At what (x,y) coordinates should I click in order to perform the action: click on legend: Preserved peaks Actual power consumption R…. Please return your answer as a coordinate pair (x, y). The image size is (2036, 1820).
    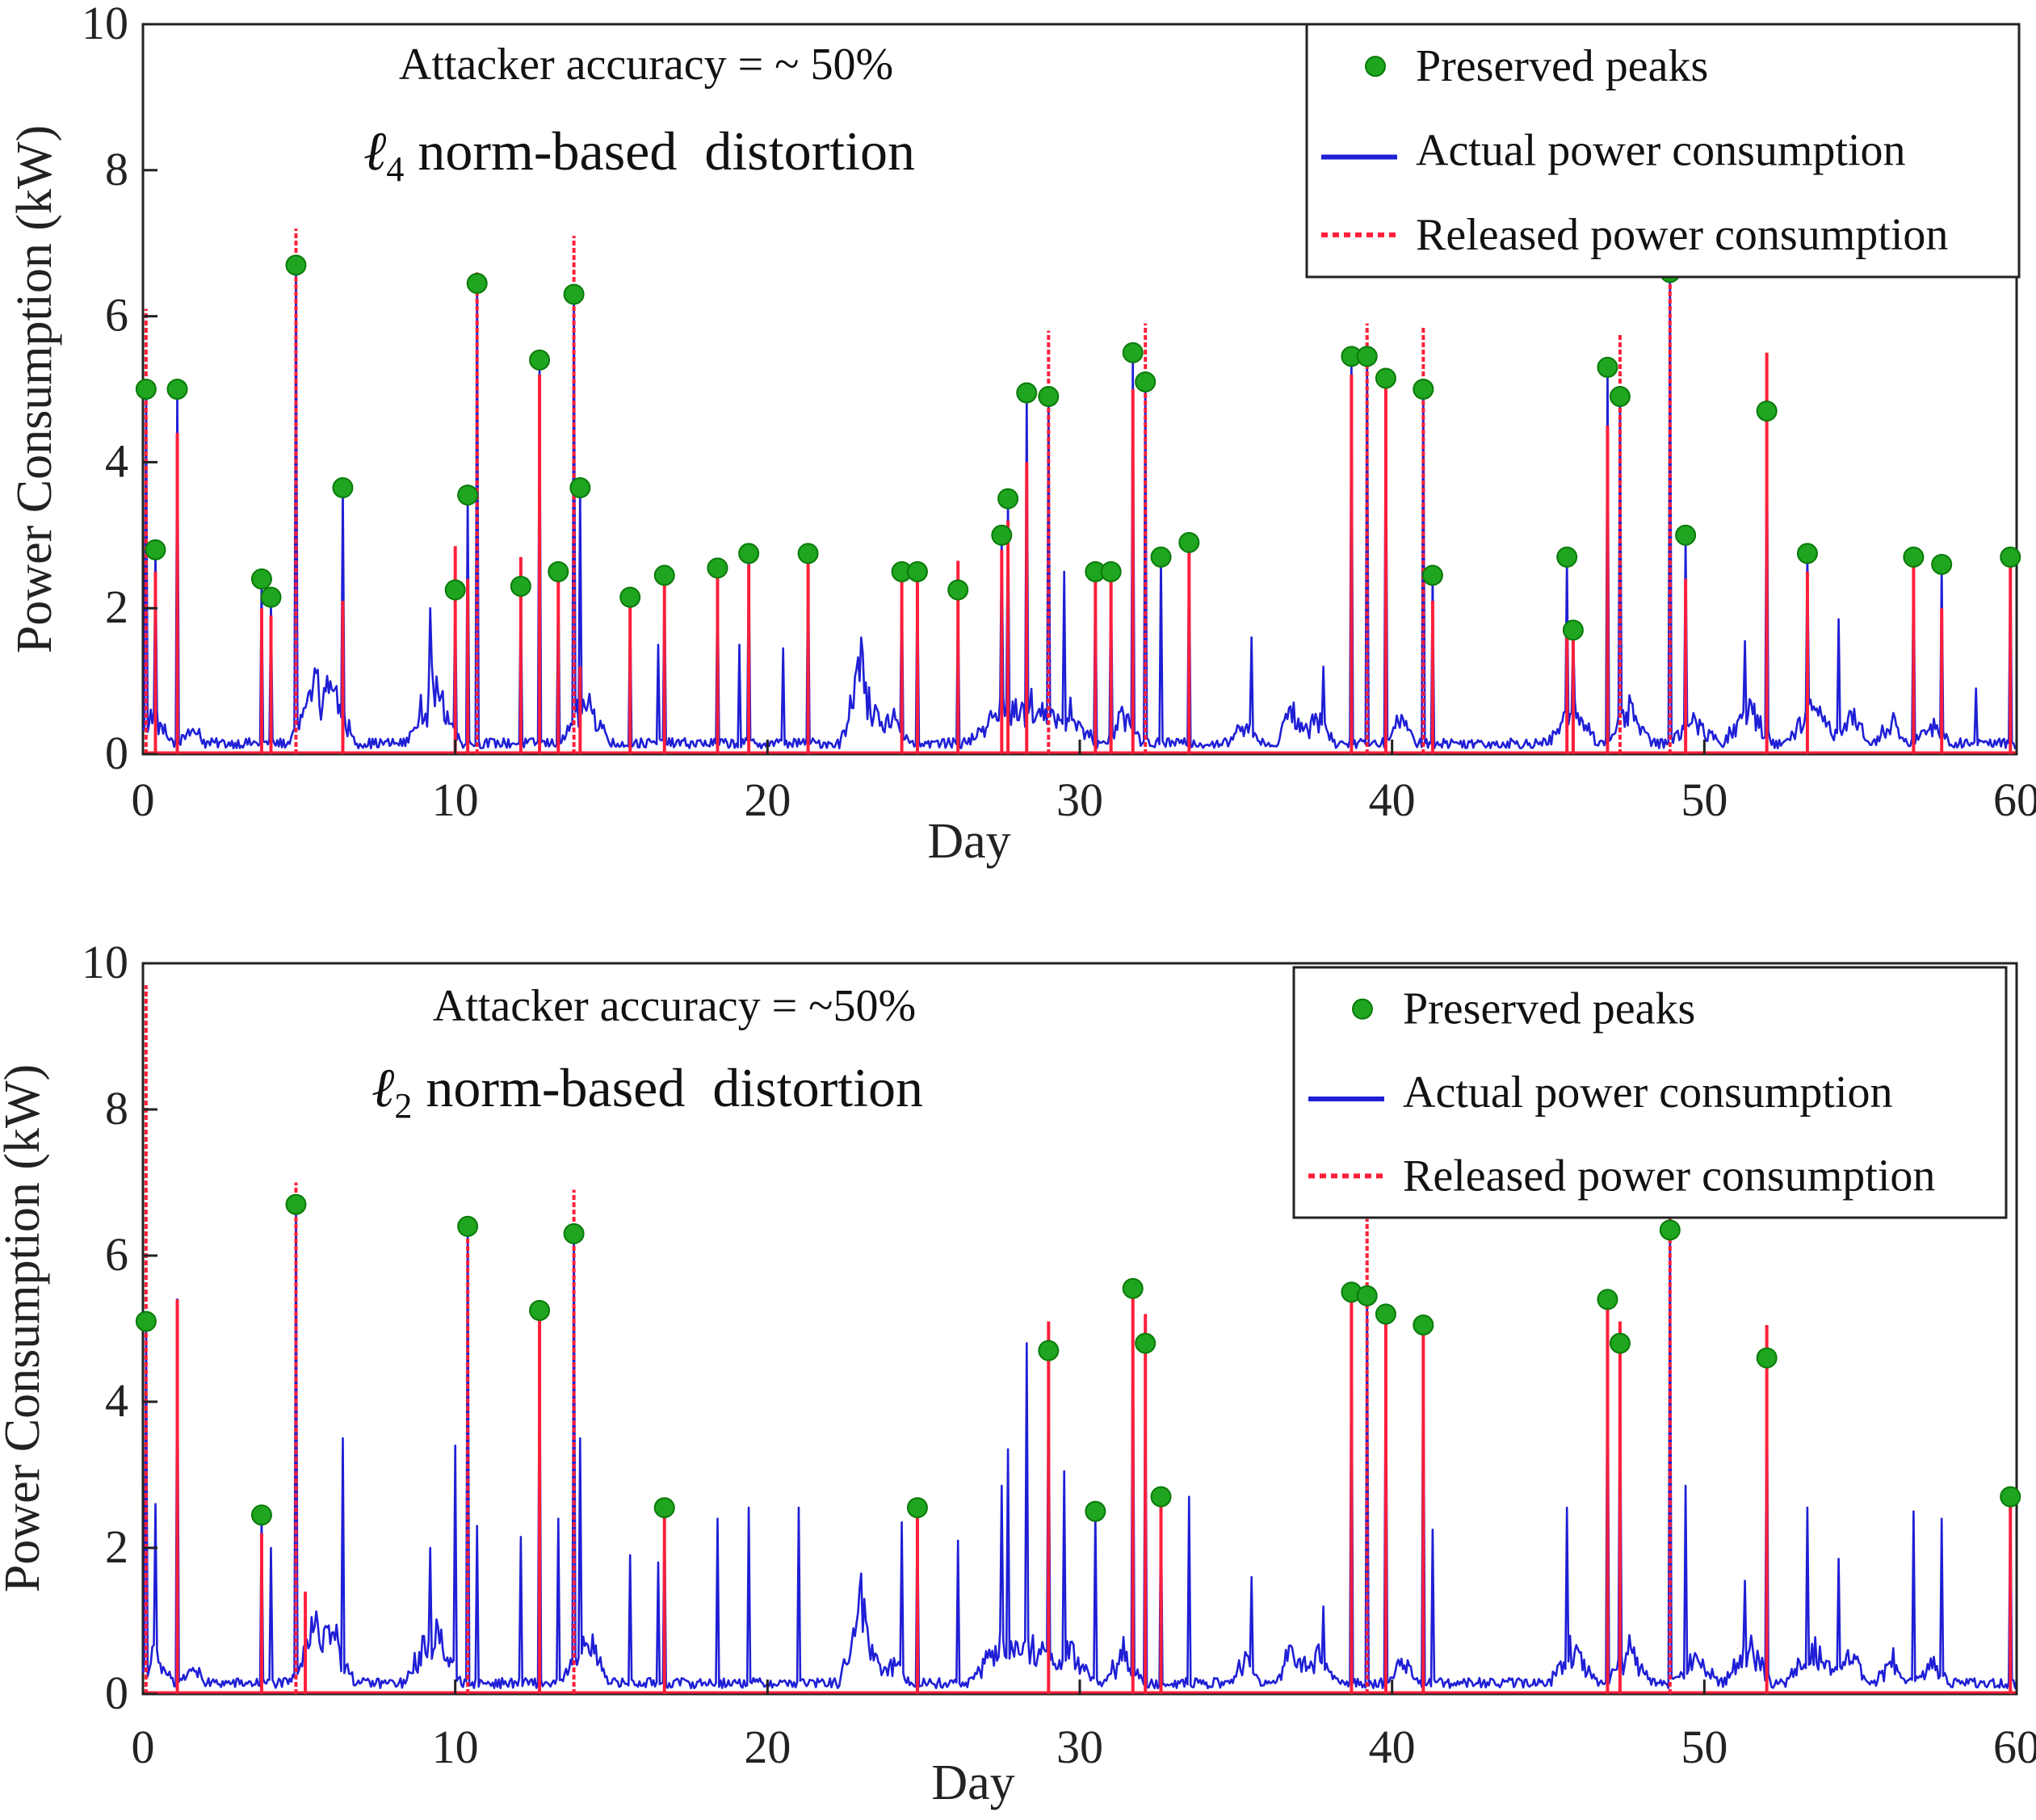
    Looking at the image, I should click on (1663, 151).